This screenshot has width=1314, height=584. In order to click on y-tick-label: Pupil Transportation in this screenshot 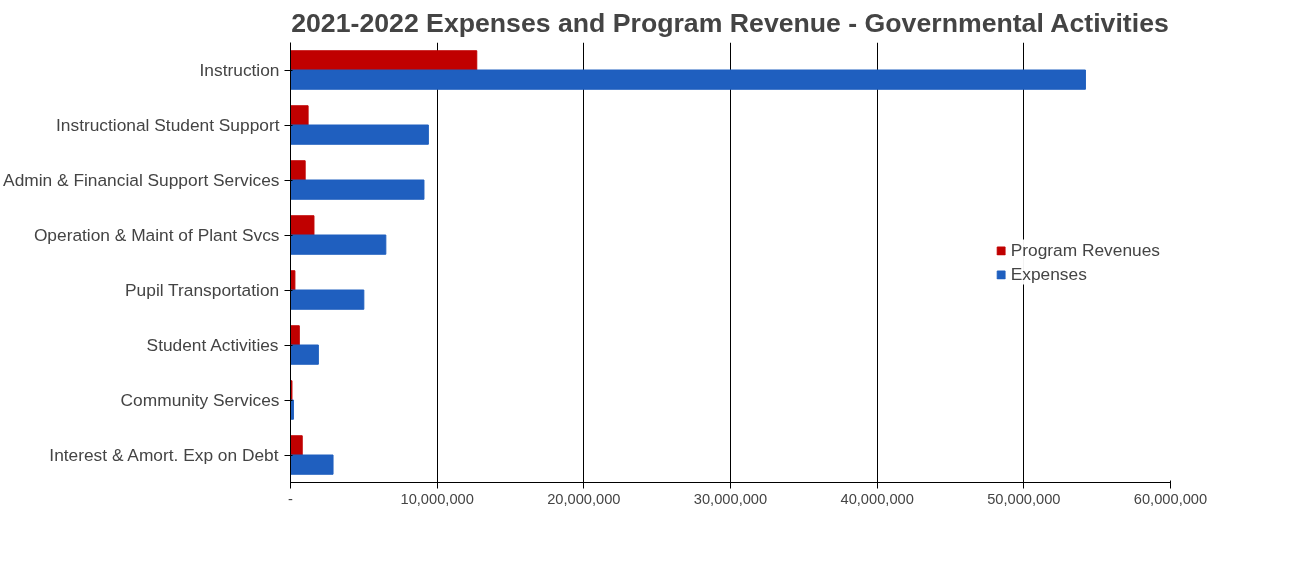, I will do `click(202, 290)`.